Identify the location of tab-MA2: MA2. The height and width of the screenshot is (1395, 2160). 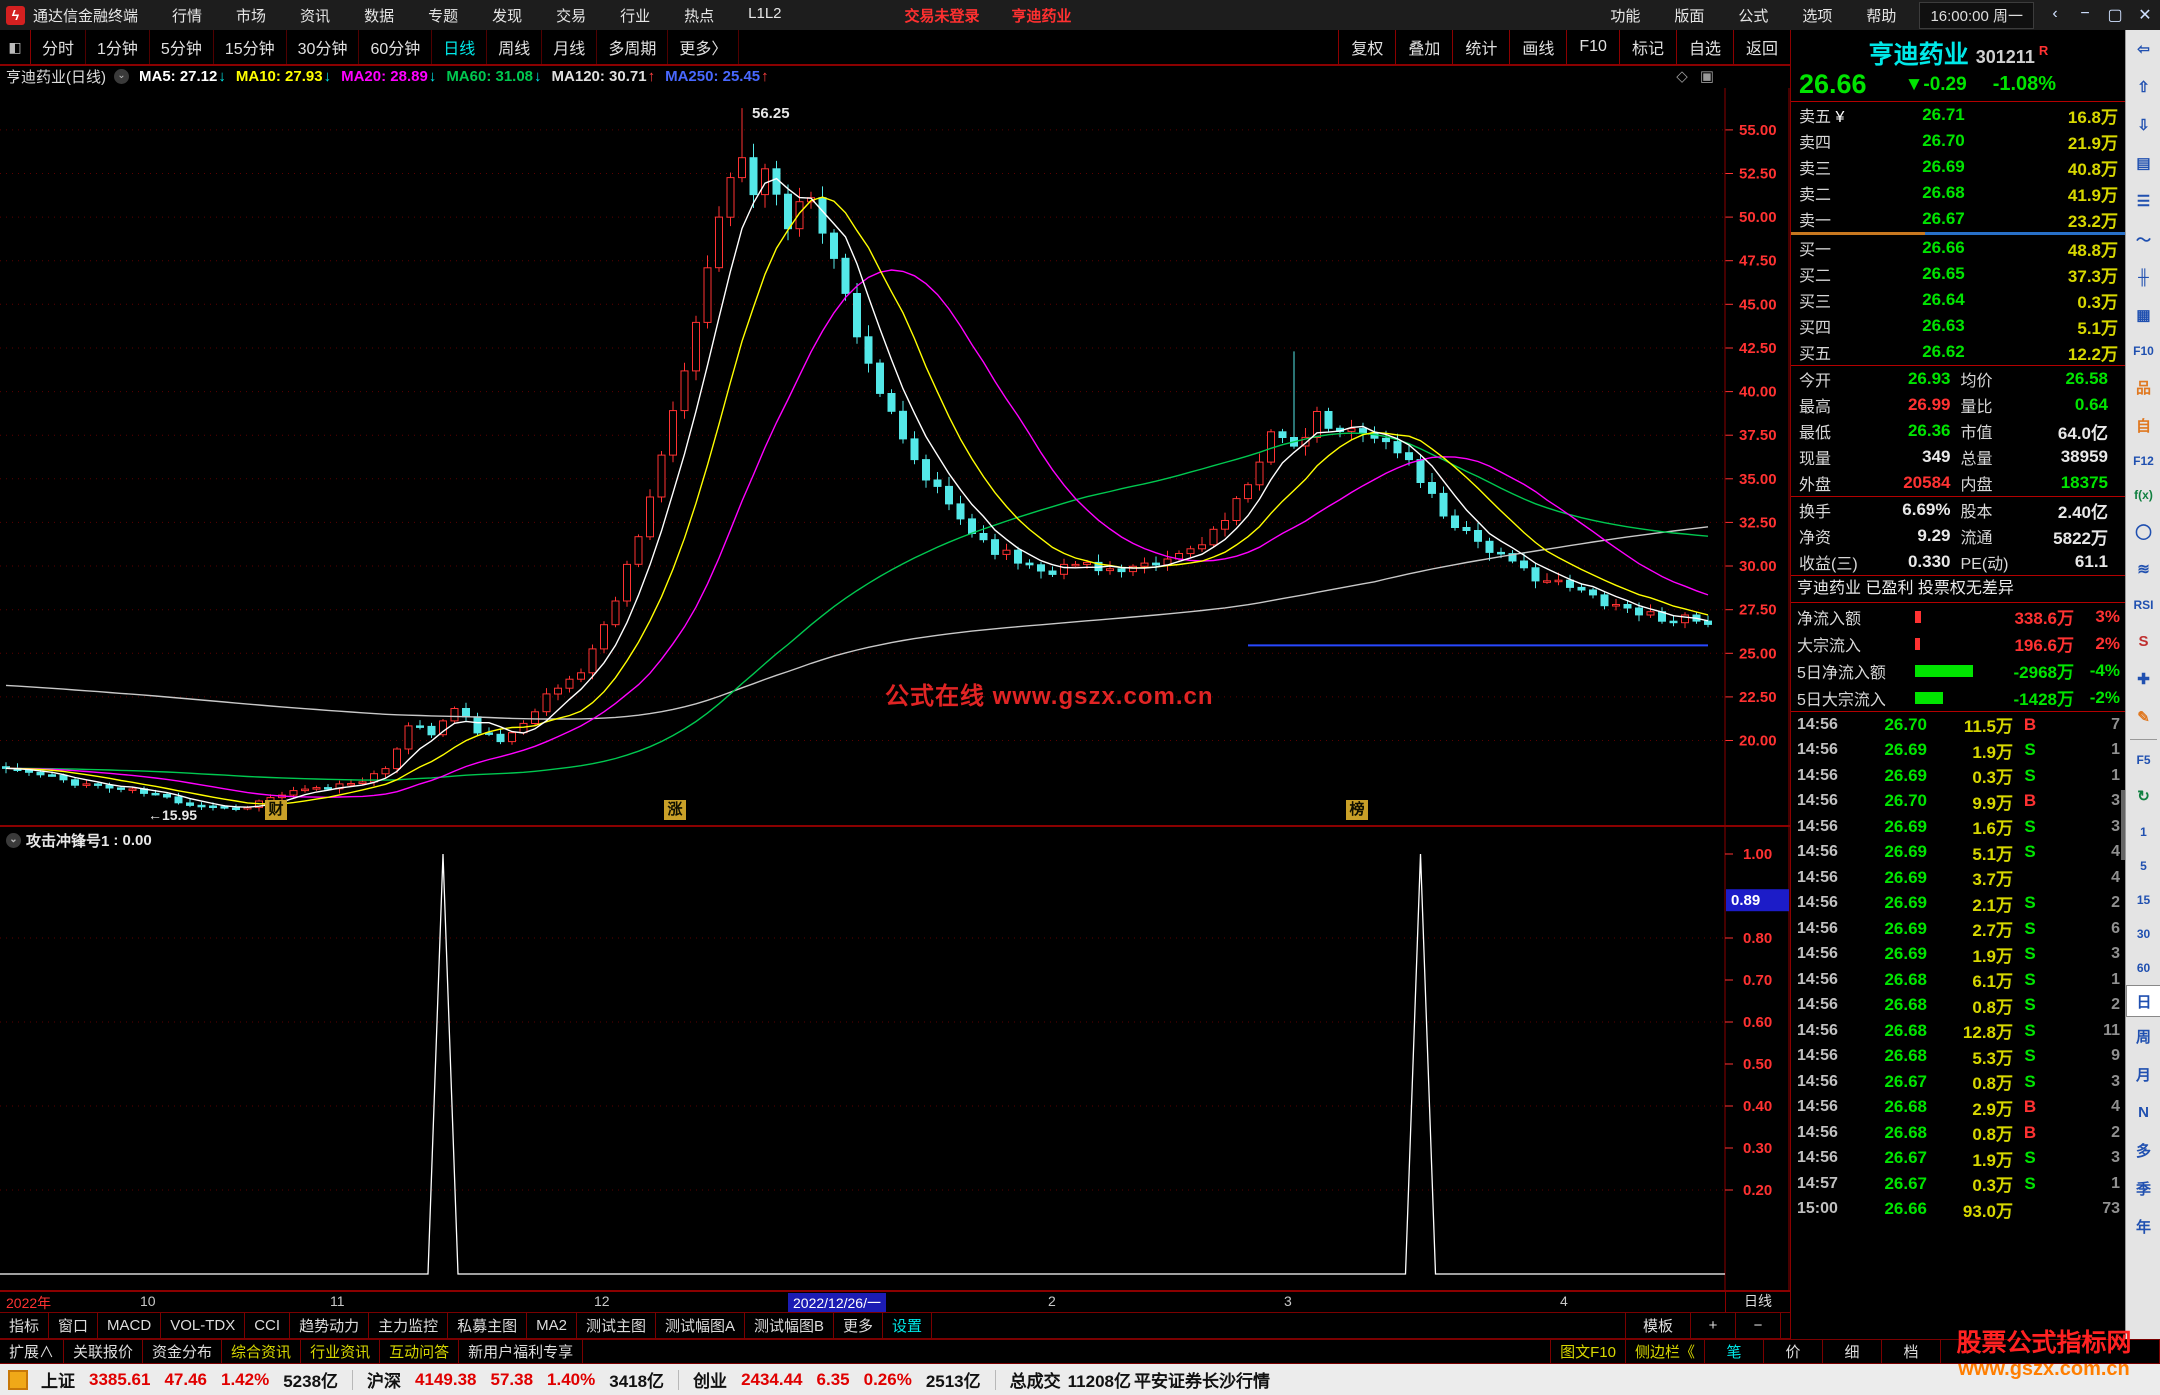
(551, 1325).